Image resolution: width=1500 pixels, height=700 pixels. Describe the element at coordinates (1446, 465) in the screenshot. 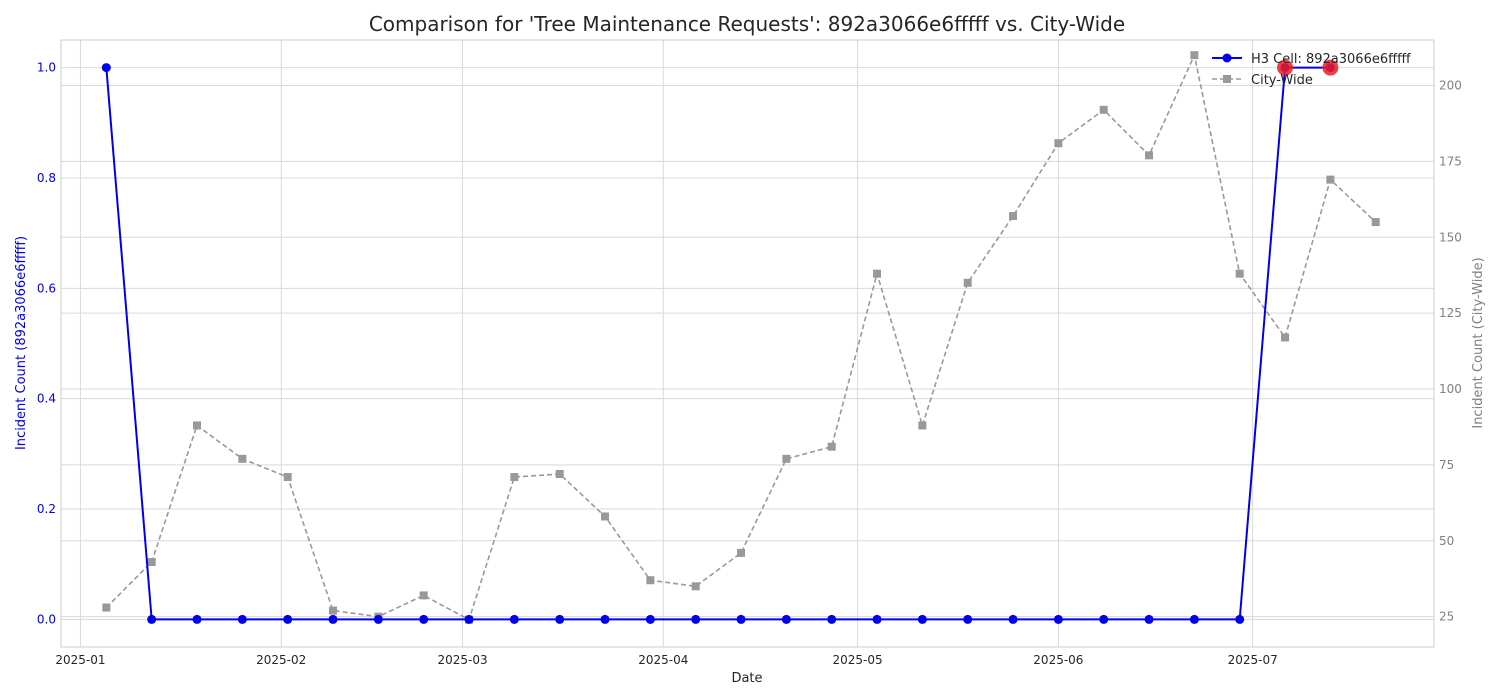

I see `y-right-tick-label: 75` at that location.